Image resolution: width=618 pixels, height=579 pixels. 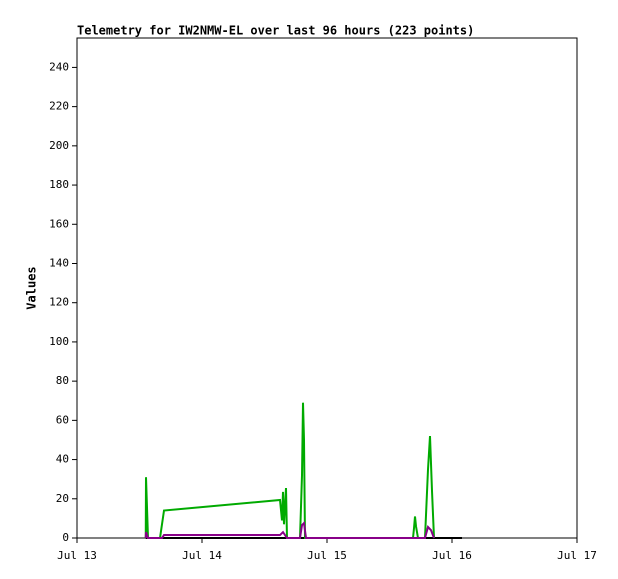 What do you see at coordinates (59, 341) in the screenshot?
I see `y-tick-label: 100` at bounding box center [59, 341].